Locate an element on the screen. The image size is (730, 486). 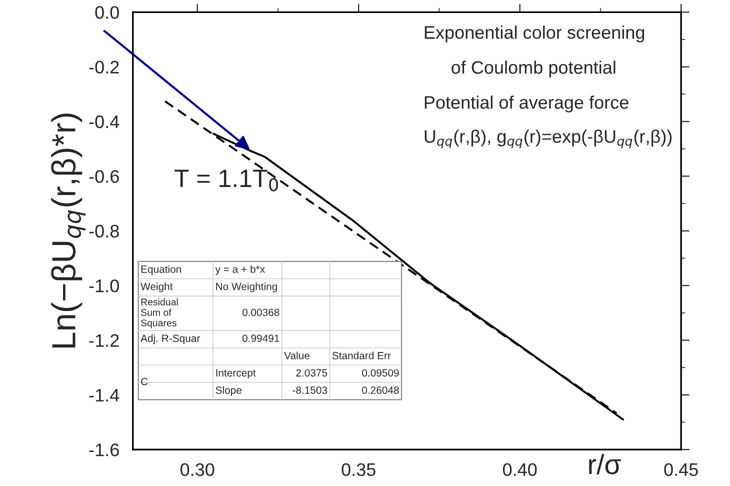
x-tick-label: 0.35 is located at coordinates (359, 469).